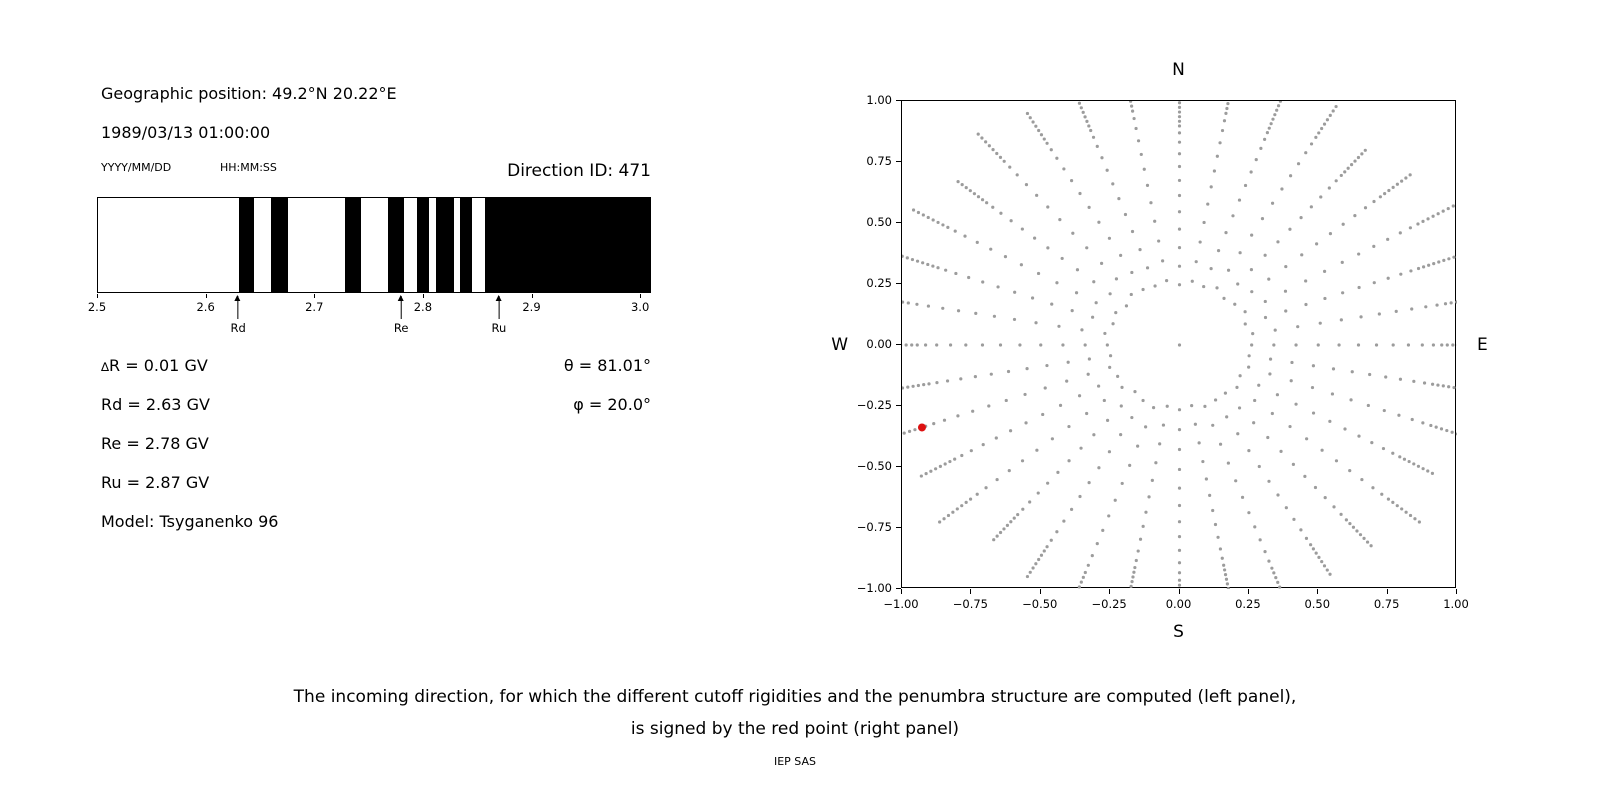 The image size is (1600, 800). Describe the element at coordinates (531, 307) in the screenshot. I see `penumbra-x-tick-label: 2.9` at that location.